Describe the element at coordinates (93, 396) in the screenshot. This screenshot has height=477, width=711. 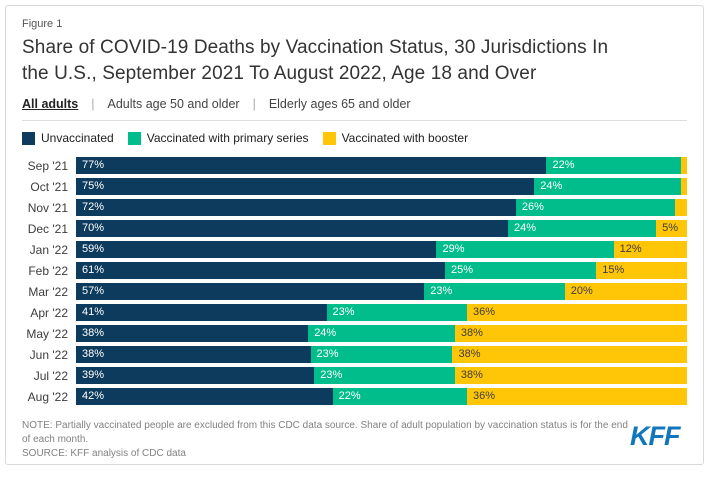
I see `bar-value-label: 42%` at that location.